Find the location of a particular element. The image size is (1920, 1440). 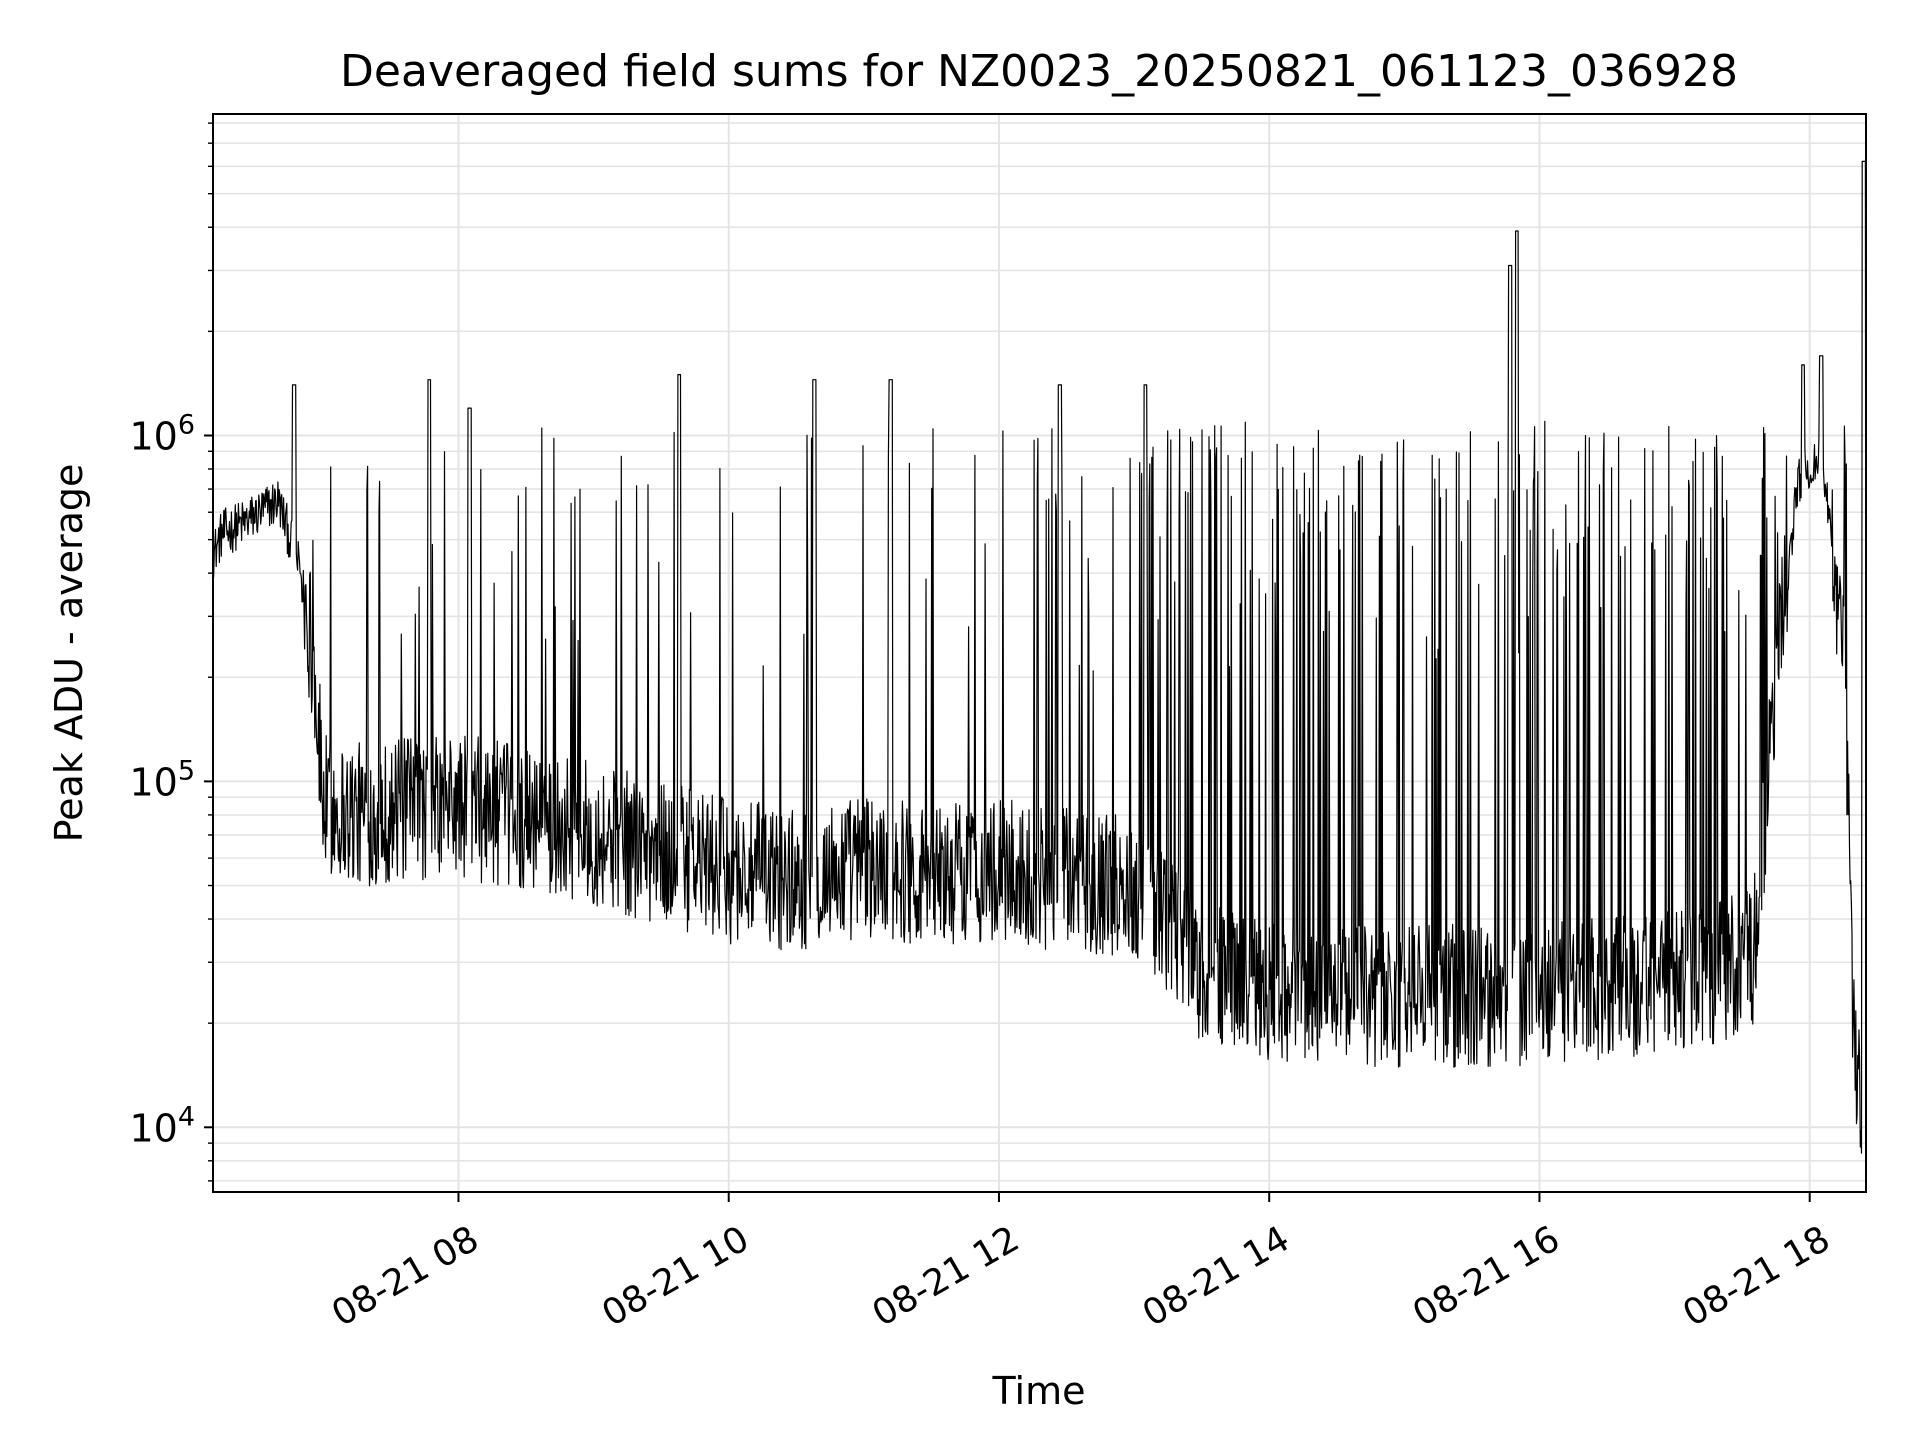

x-axis-label: Time is located at coordinates (1039, 1391).